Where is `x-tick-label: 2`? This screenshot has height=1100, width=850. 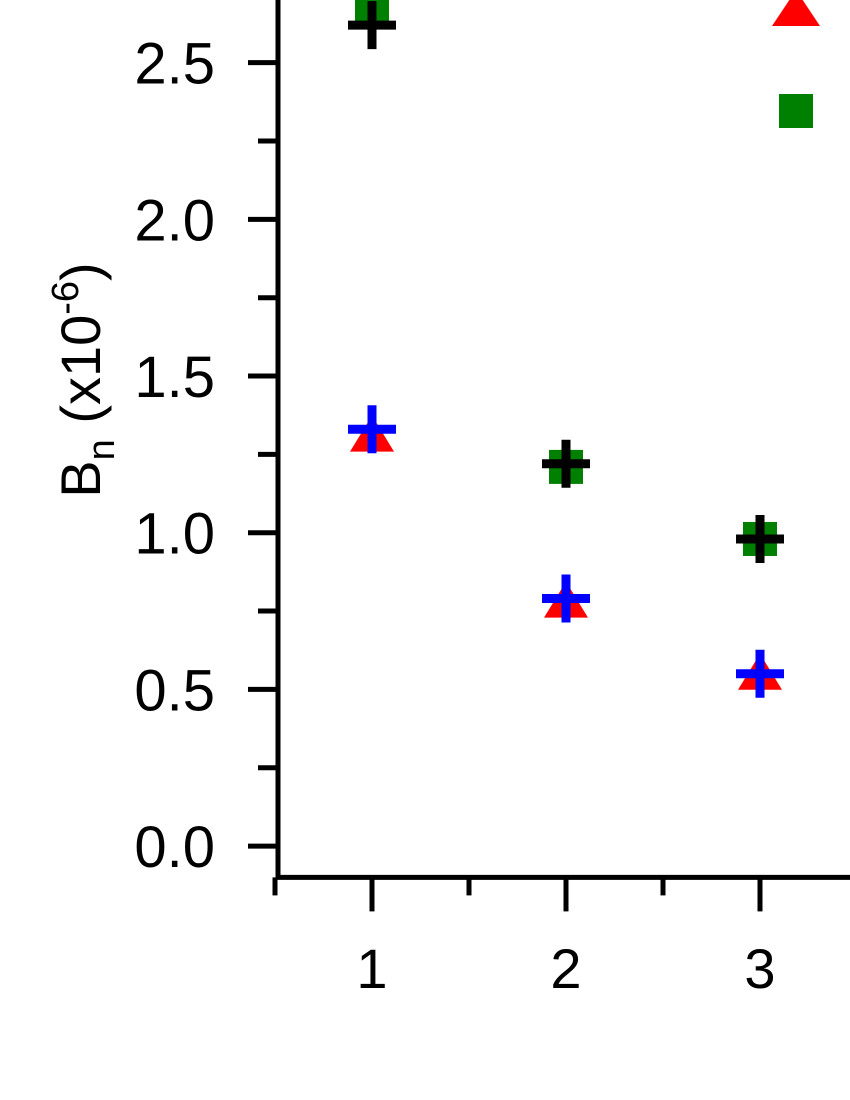 x-tick-label: 2 is located at coordinates (565, 968).